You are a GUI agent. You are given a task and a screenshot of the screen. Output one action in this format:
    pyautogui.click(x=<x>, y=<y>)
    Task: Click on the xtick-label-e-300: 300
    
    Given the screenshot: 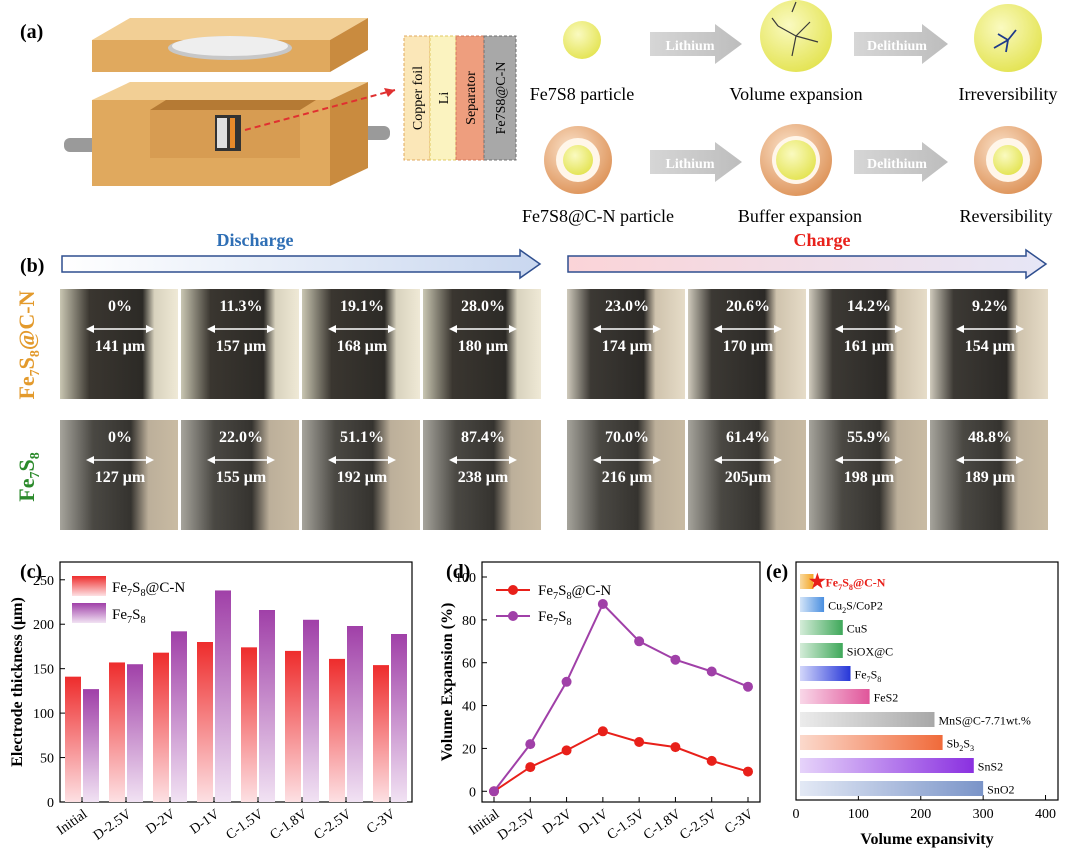 What is the action you would take?
    pyautogui.click(x=983, y=814)
    